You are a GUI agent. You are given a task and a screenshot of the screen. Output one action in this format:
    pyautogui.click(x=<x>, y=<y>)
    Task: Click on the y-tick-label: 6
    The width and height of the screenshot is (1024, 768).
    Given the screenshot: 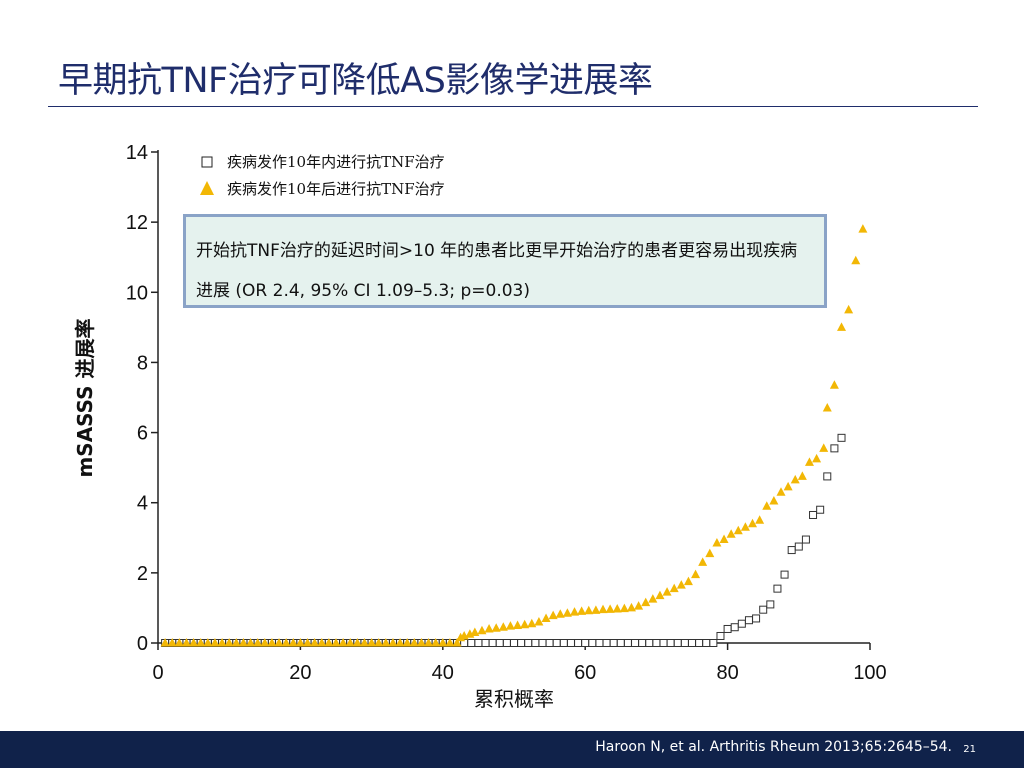 What is the action you would take?
    pyautogui.click(x=142, y=434)
    